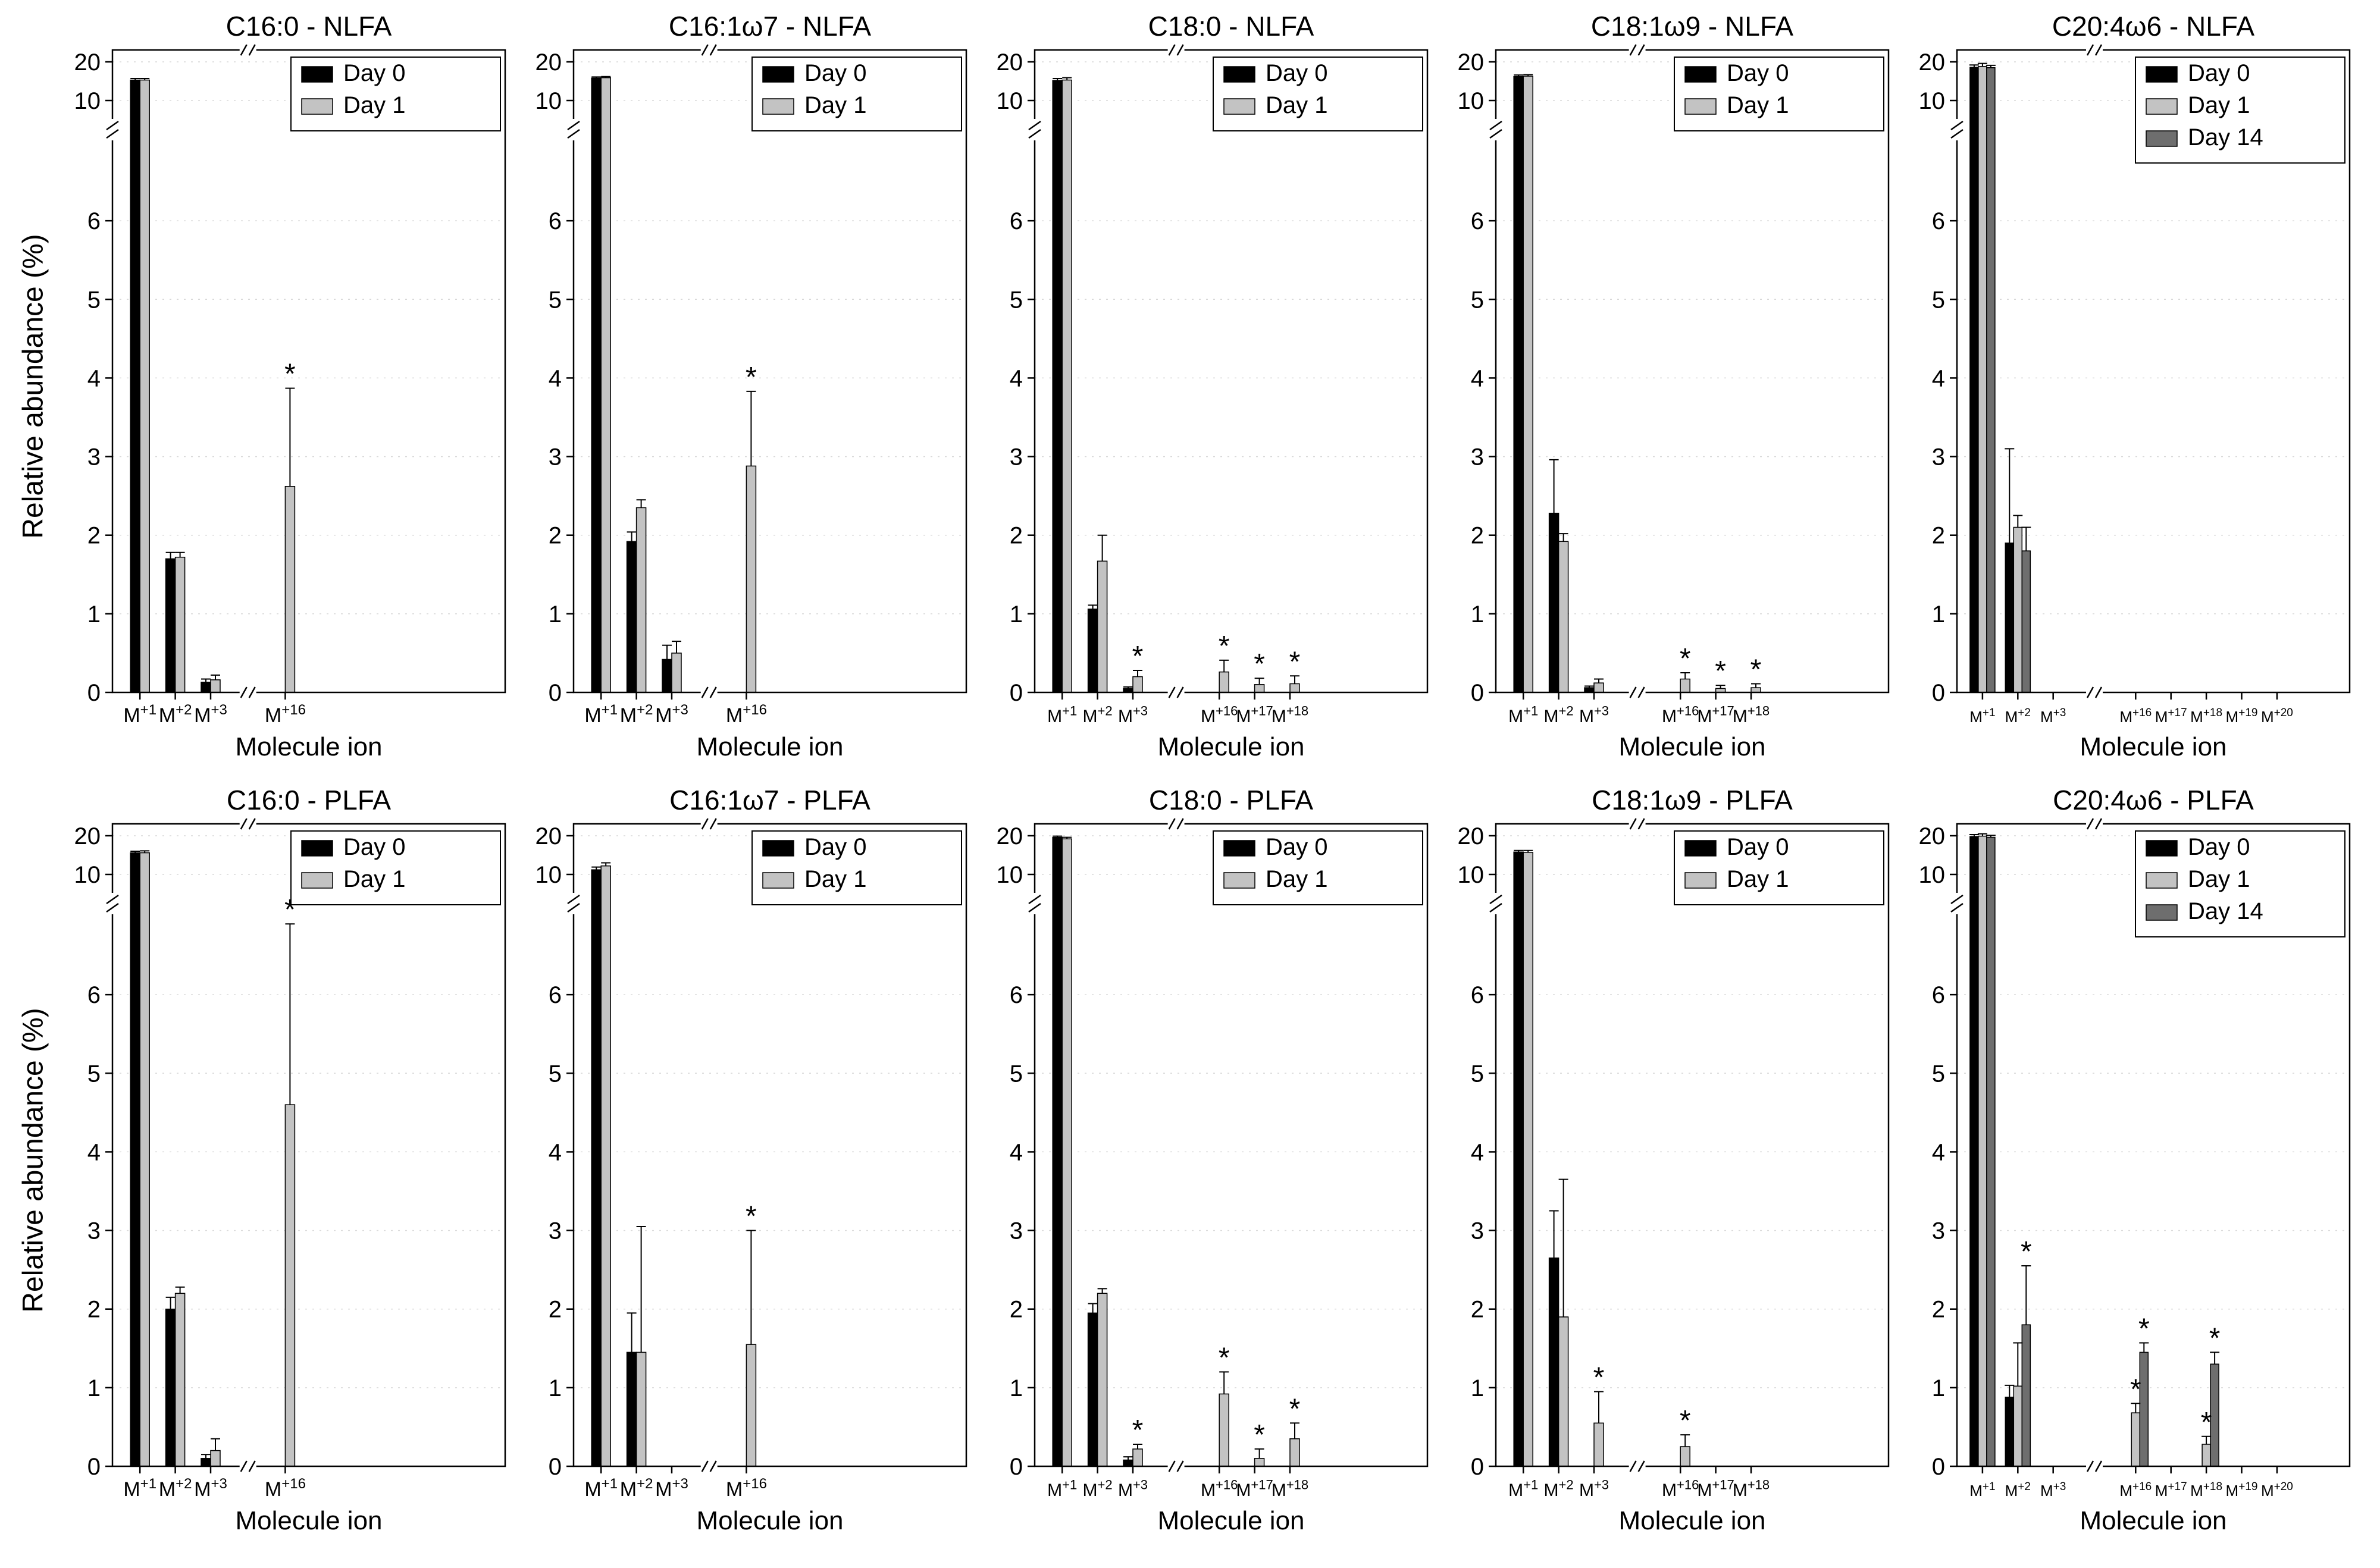  Describe the element at coordinates (1594, 1489) in the screenshot. I see `x-tick-label: M+3` at that location.